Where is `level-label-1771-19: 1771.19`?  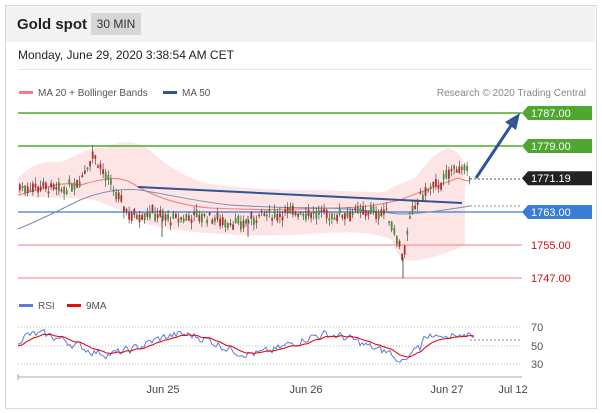 level-label-1771-19: 1771.19 is located at coordinates (557, 178).